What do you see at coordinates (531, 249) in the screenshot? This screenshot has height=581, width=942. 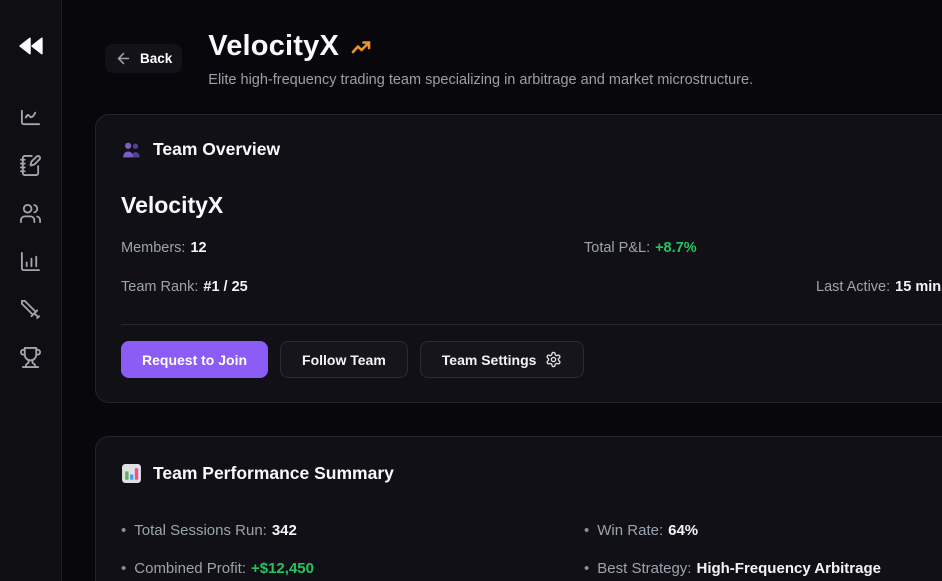 I see `stats-row-1: Members: 12 Total P&L: +8.7%` at bounding box center [531, 249].